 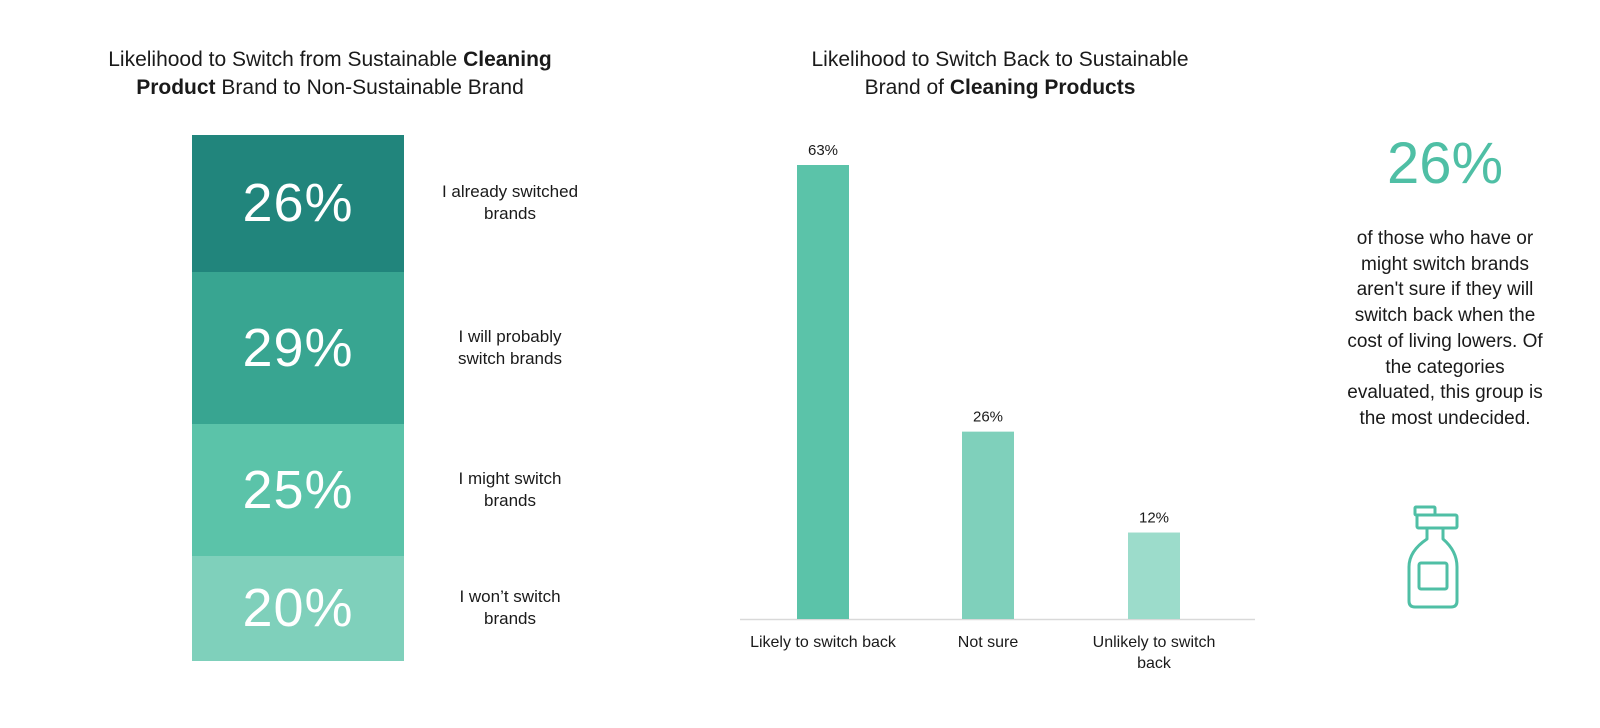 I want to click on stack-segment-label: I will probably switch brands, so click(x=510, y=348).